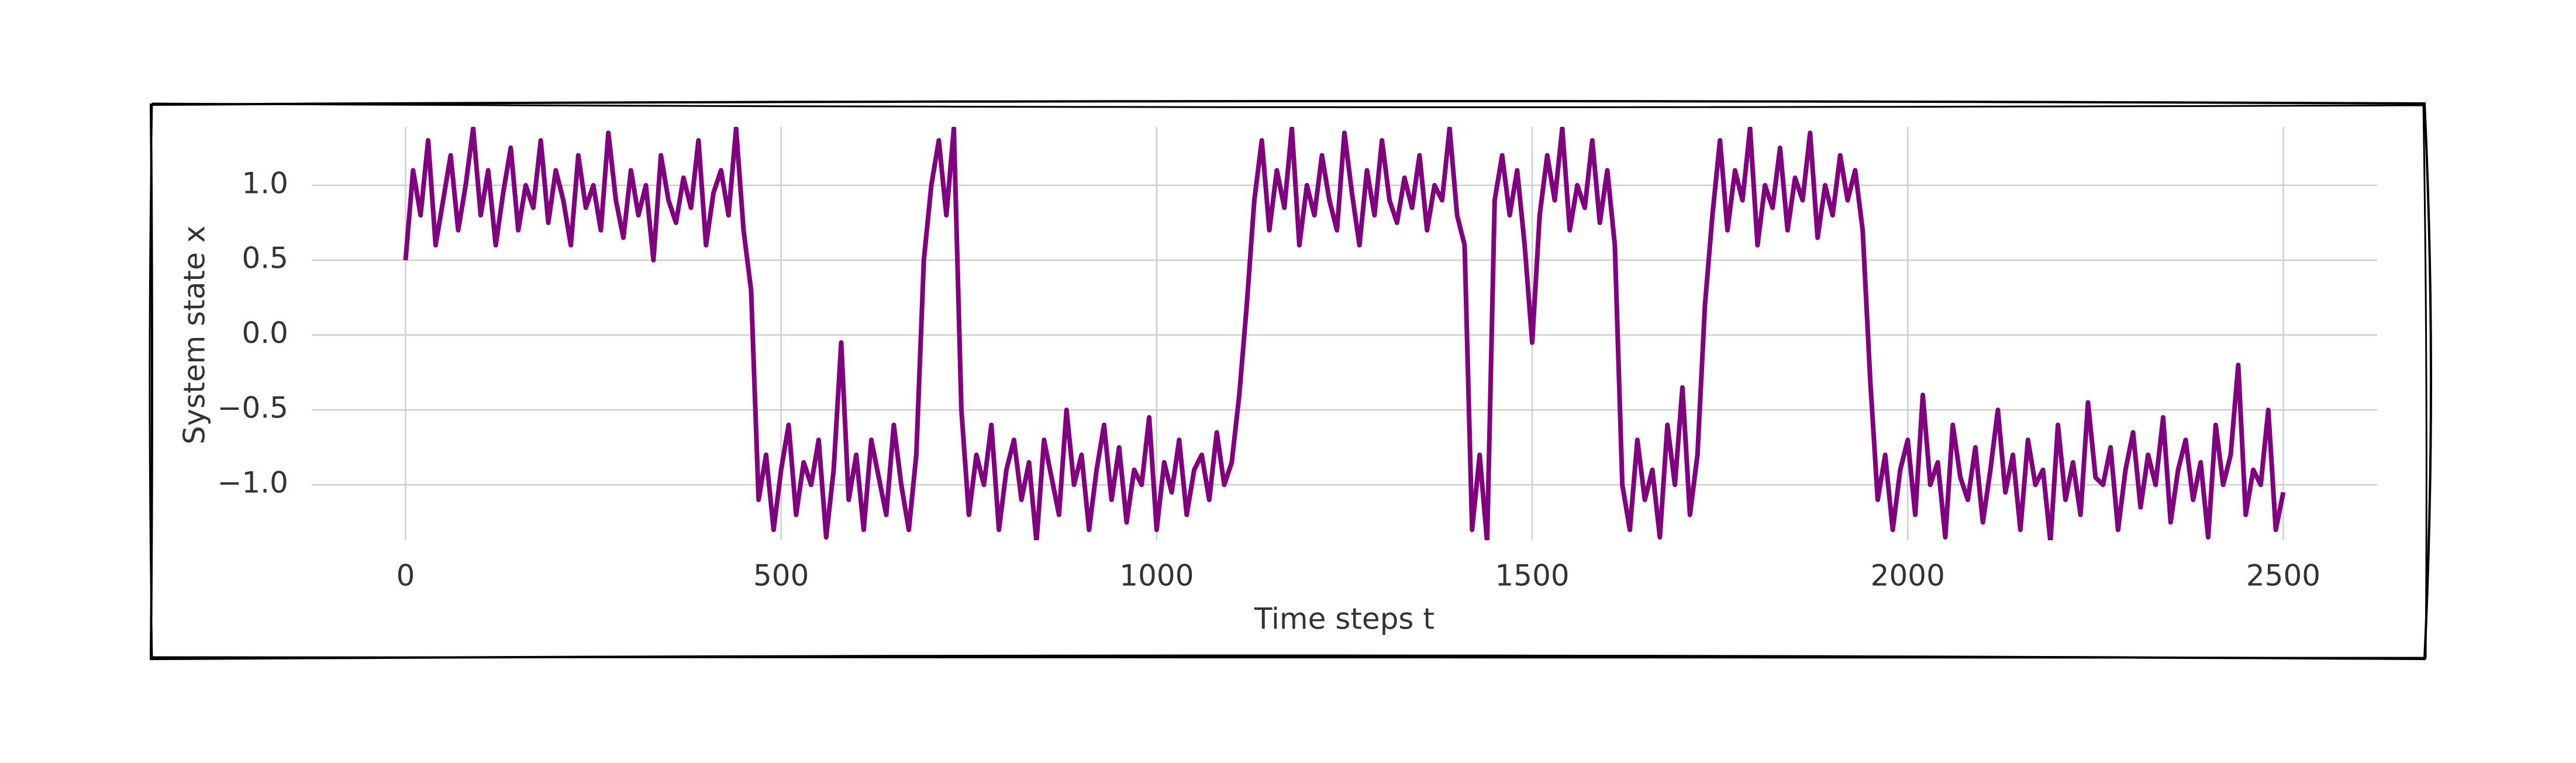 Image resolution: width=2576 pixels, height=763 pixels. What do you see at coordinates (1908, 576) in the screenshot?
I see `x-tick-label: 2000` at bounding box center [1908, 576].